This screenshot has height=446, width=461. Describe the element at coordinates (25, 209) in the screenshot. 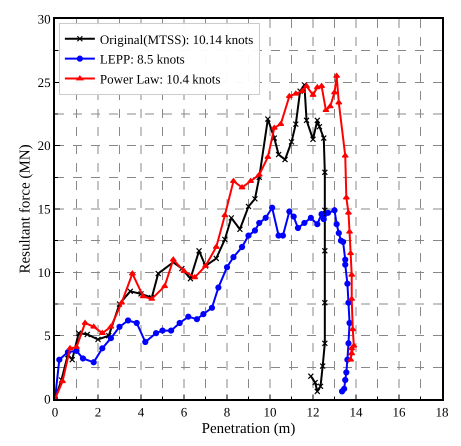

I see `y-axis-title: Resultant force (MN)` at that location.